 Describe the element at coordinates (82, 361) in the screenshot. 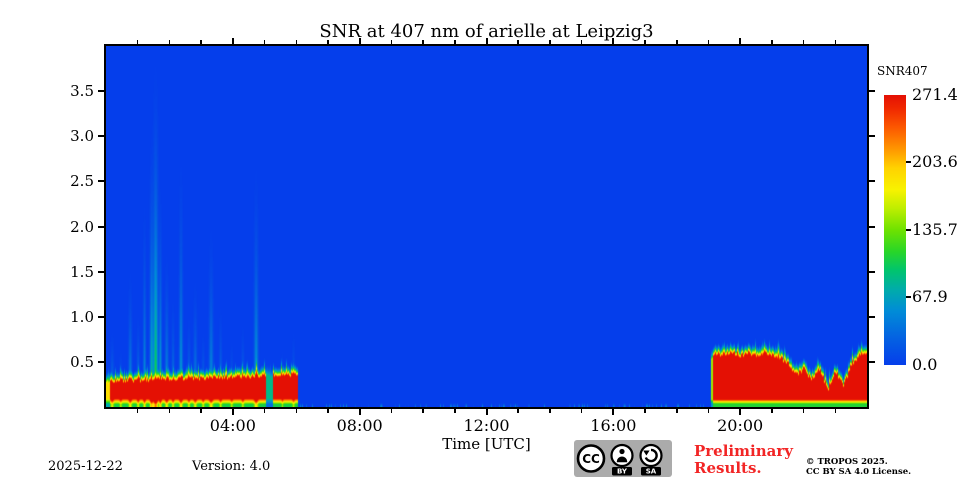

I see `y-tick-label: 0.5` at that location.